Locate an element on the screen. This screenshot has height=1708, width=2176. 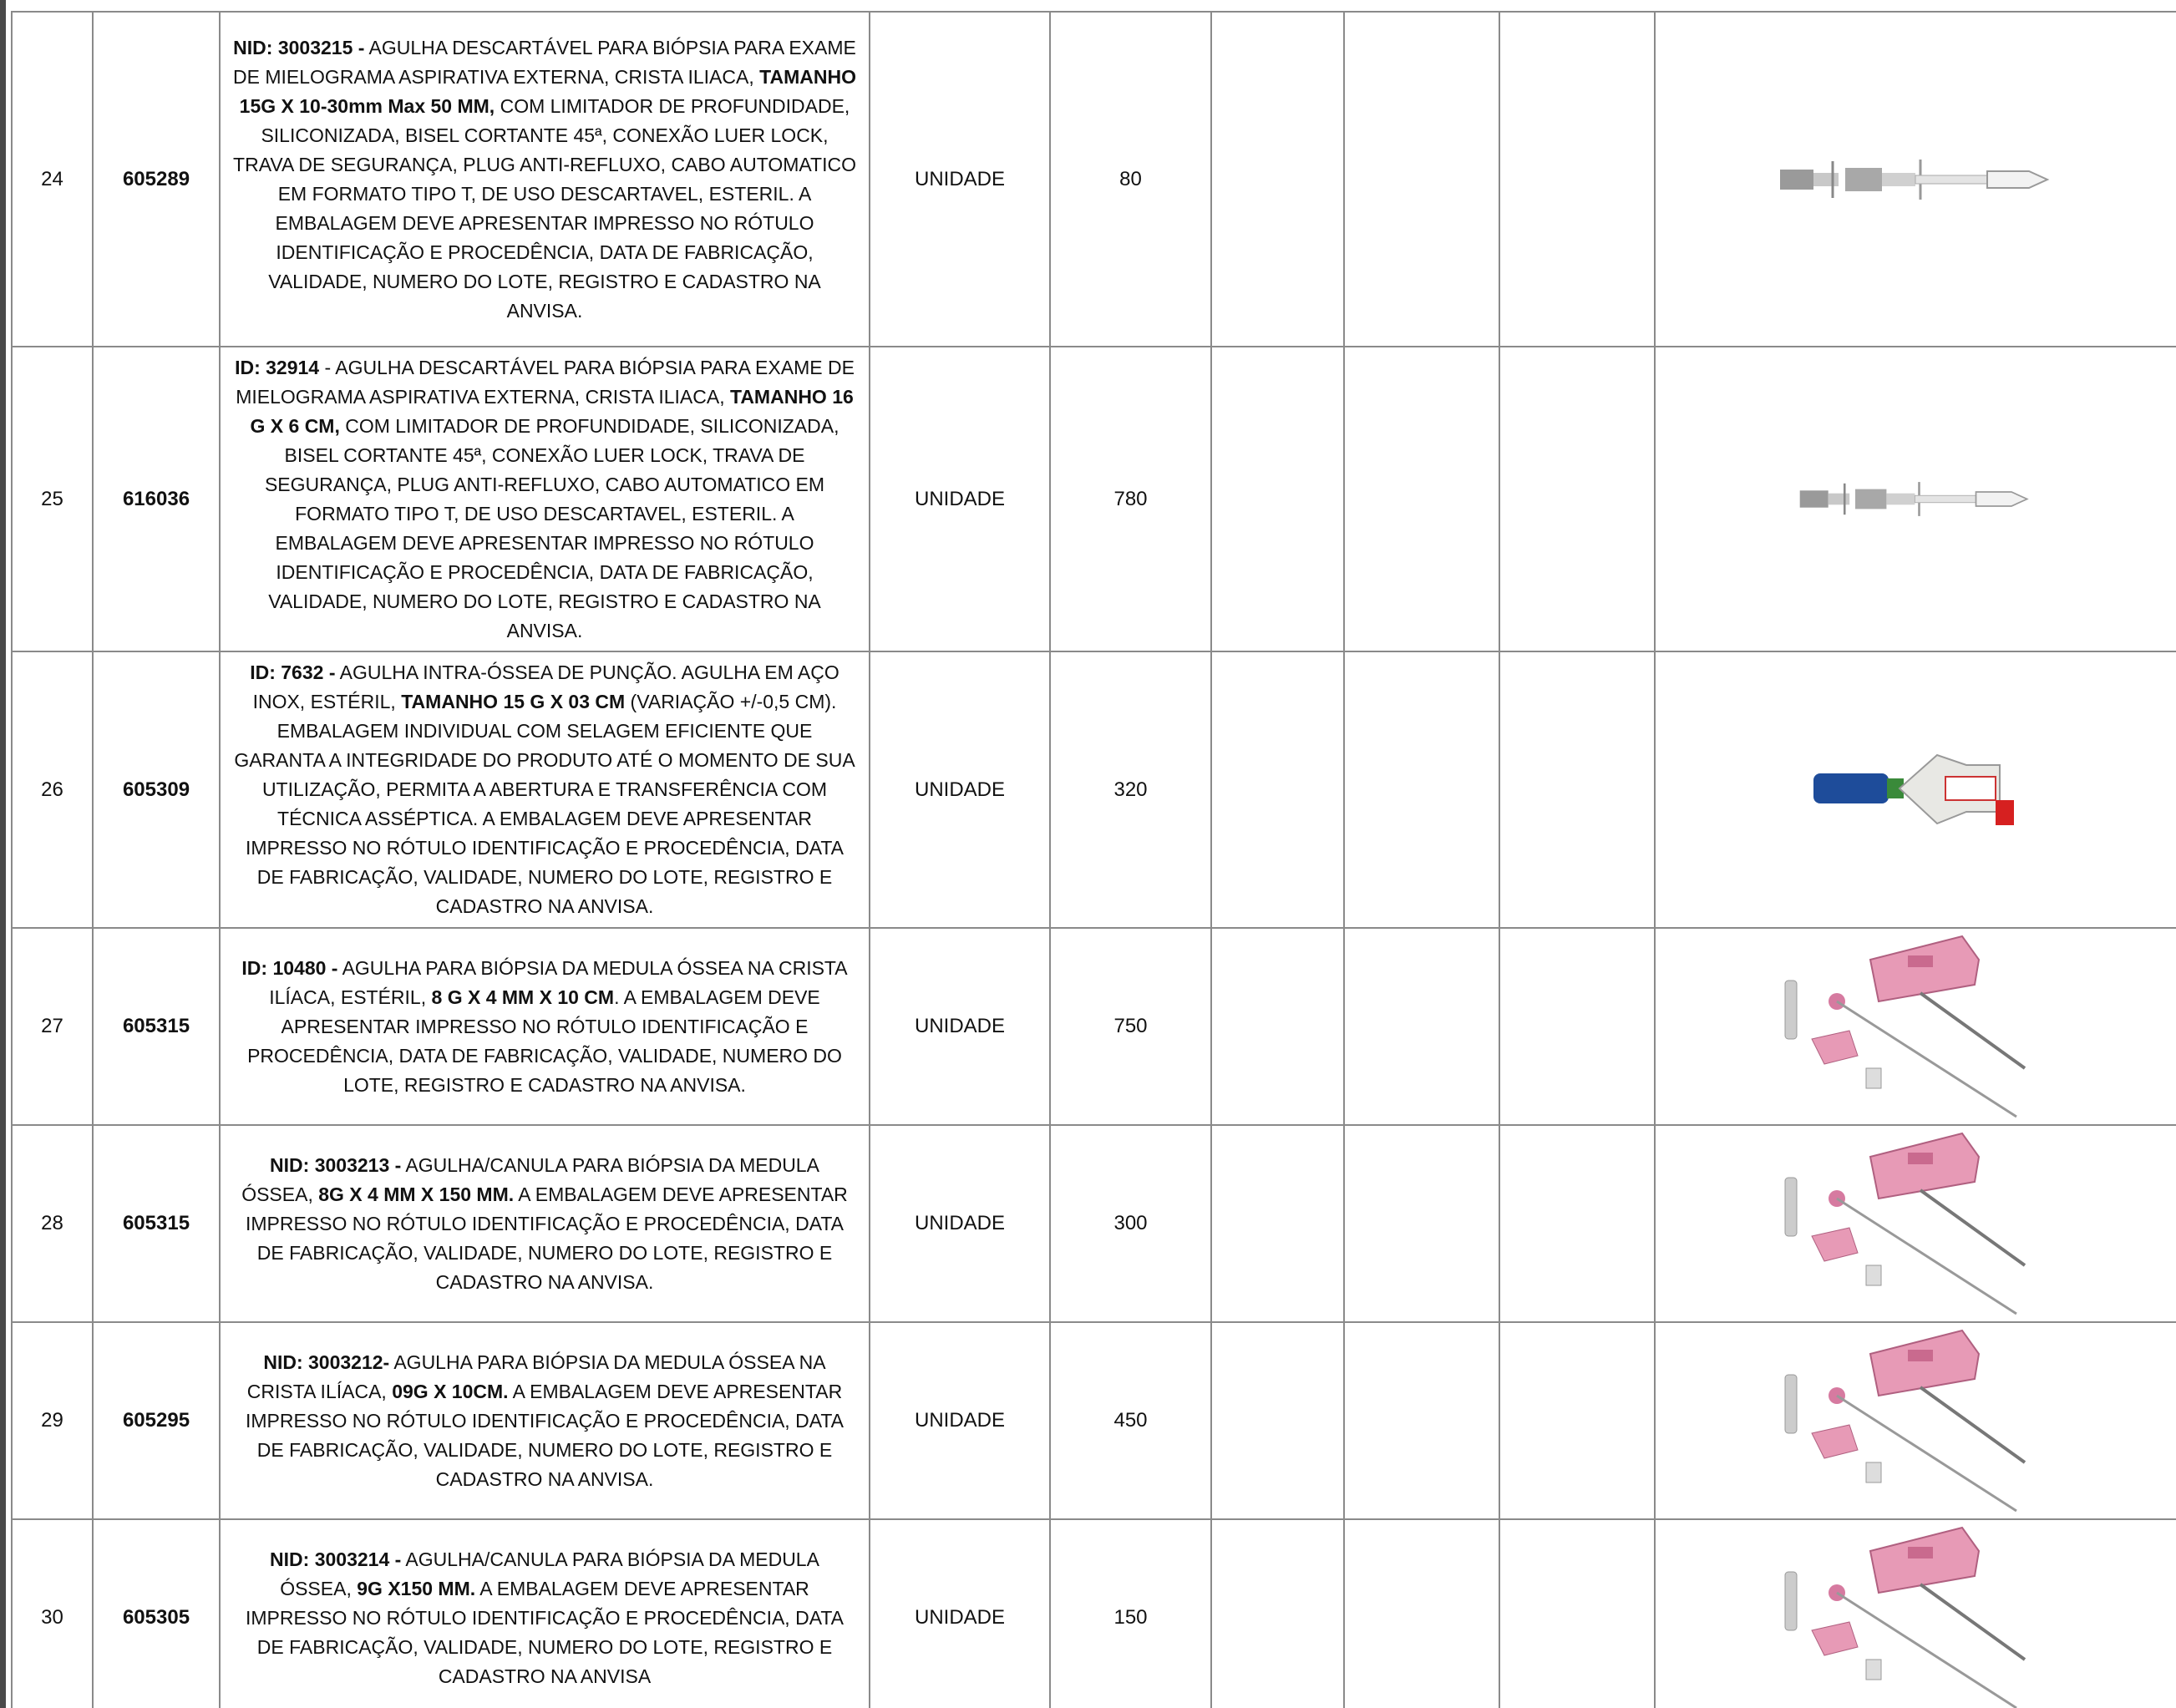
description-highlight: TAMANHO 15 G X 03 CM is located at coordinates (514, 702).